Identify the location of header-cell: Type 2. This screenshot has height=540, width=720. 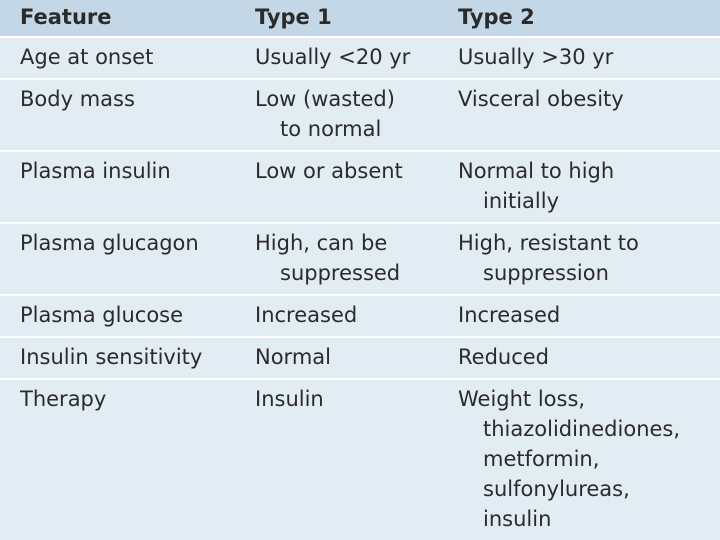
(496, 17).